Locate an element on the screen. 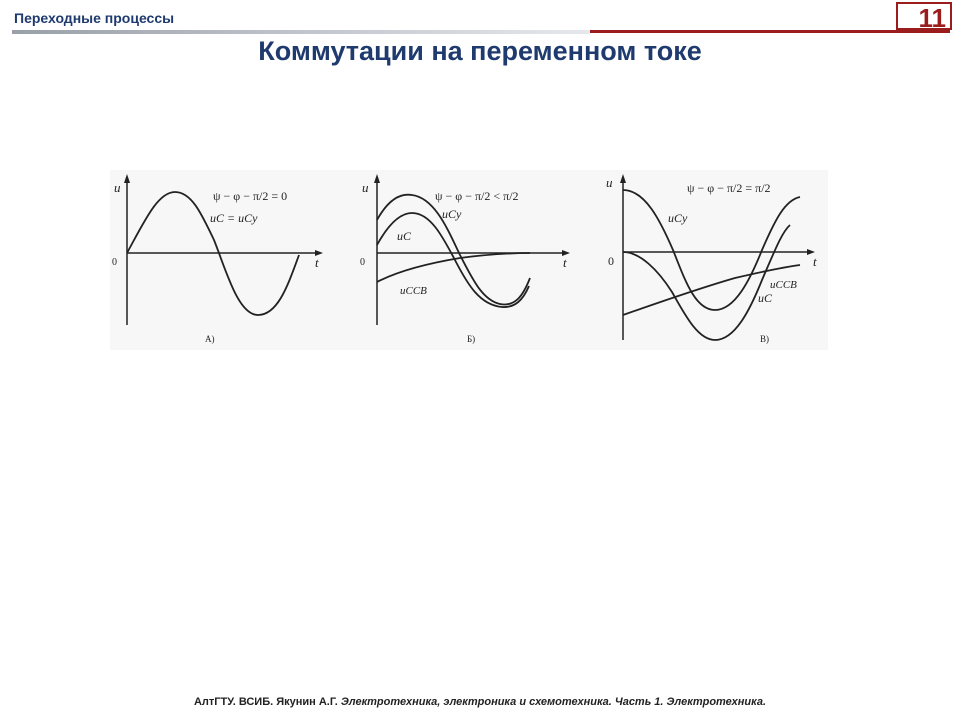  footer-org: АлтГТУ. ВСИБ. Якунин А.Г. is located at coordinates (265, 702).